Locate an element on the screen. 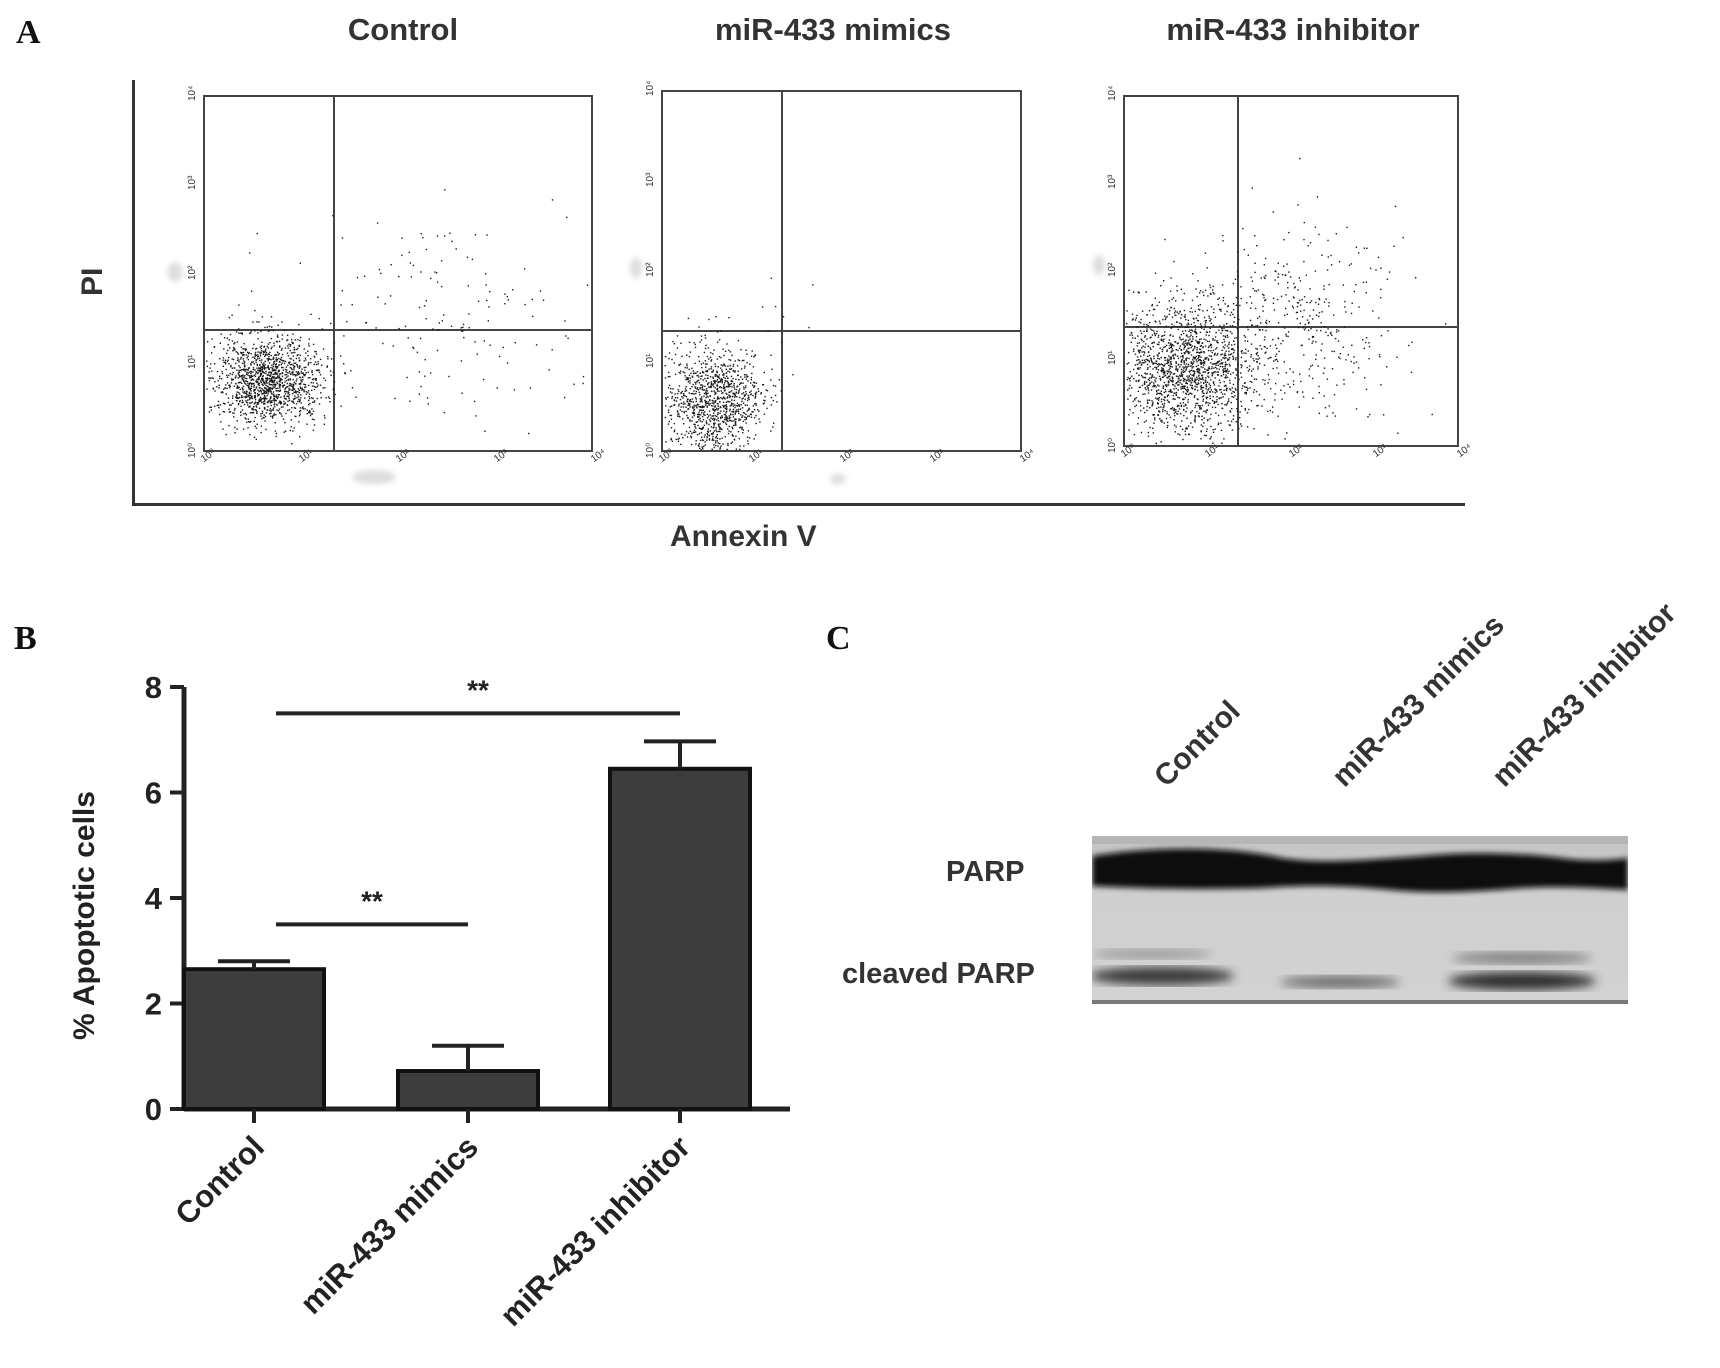 Image resolution: width=1720 pixels, height=1368 pixels. bar-y-tick-label: 0 is located at coordinates (153, 1109).